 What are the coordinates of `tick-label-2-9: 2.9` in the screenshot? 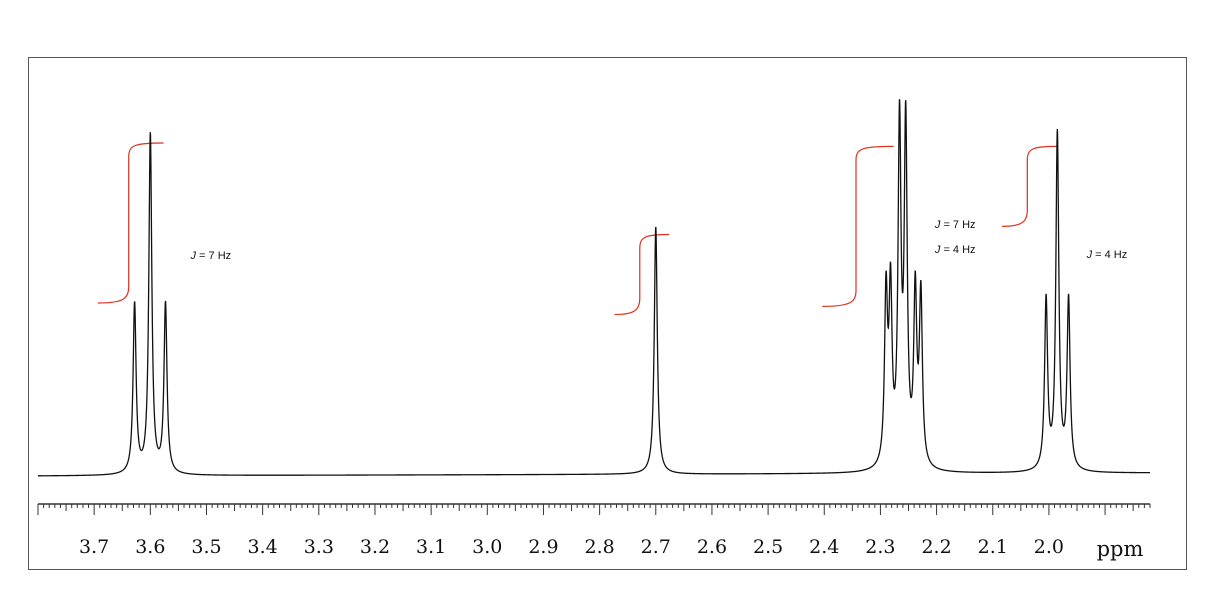 It's located at (543, 547).